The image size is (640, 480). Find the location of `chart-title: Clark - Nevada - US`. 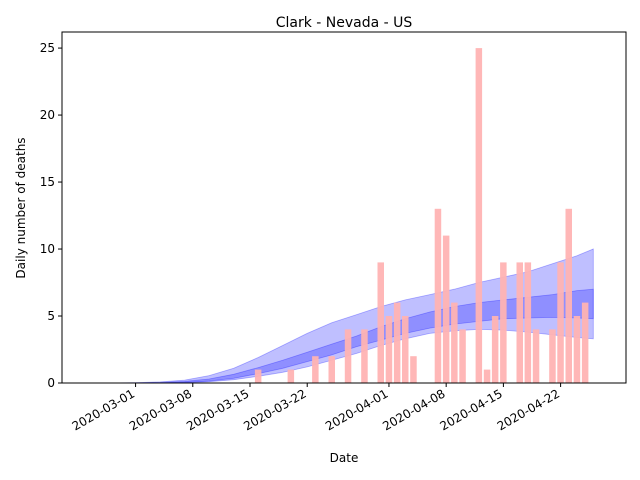

chart-title: Clark - Nevada - US is located at coordinates (344, 23).